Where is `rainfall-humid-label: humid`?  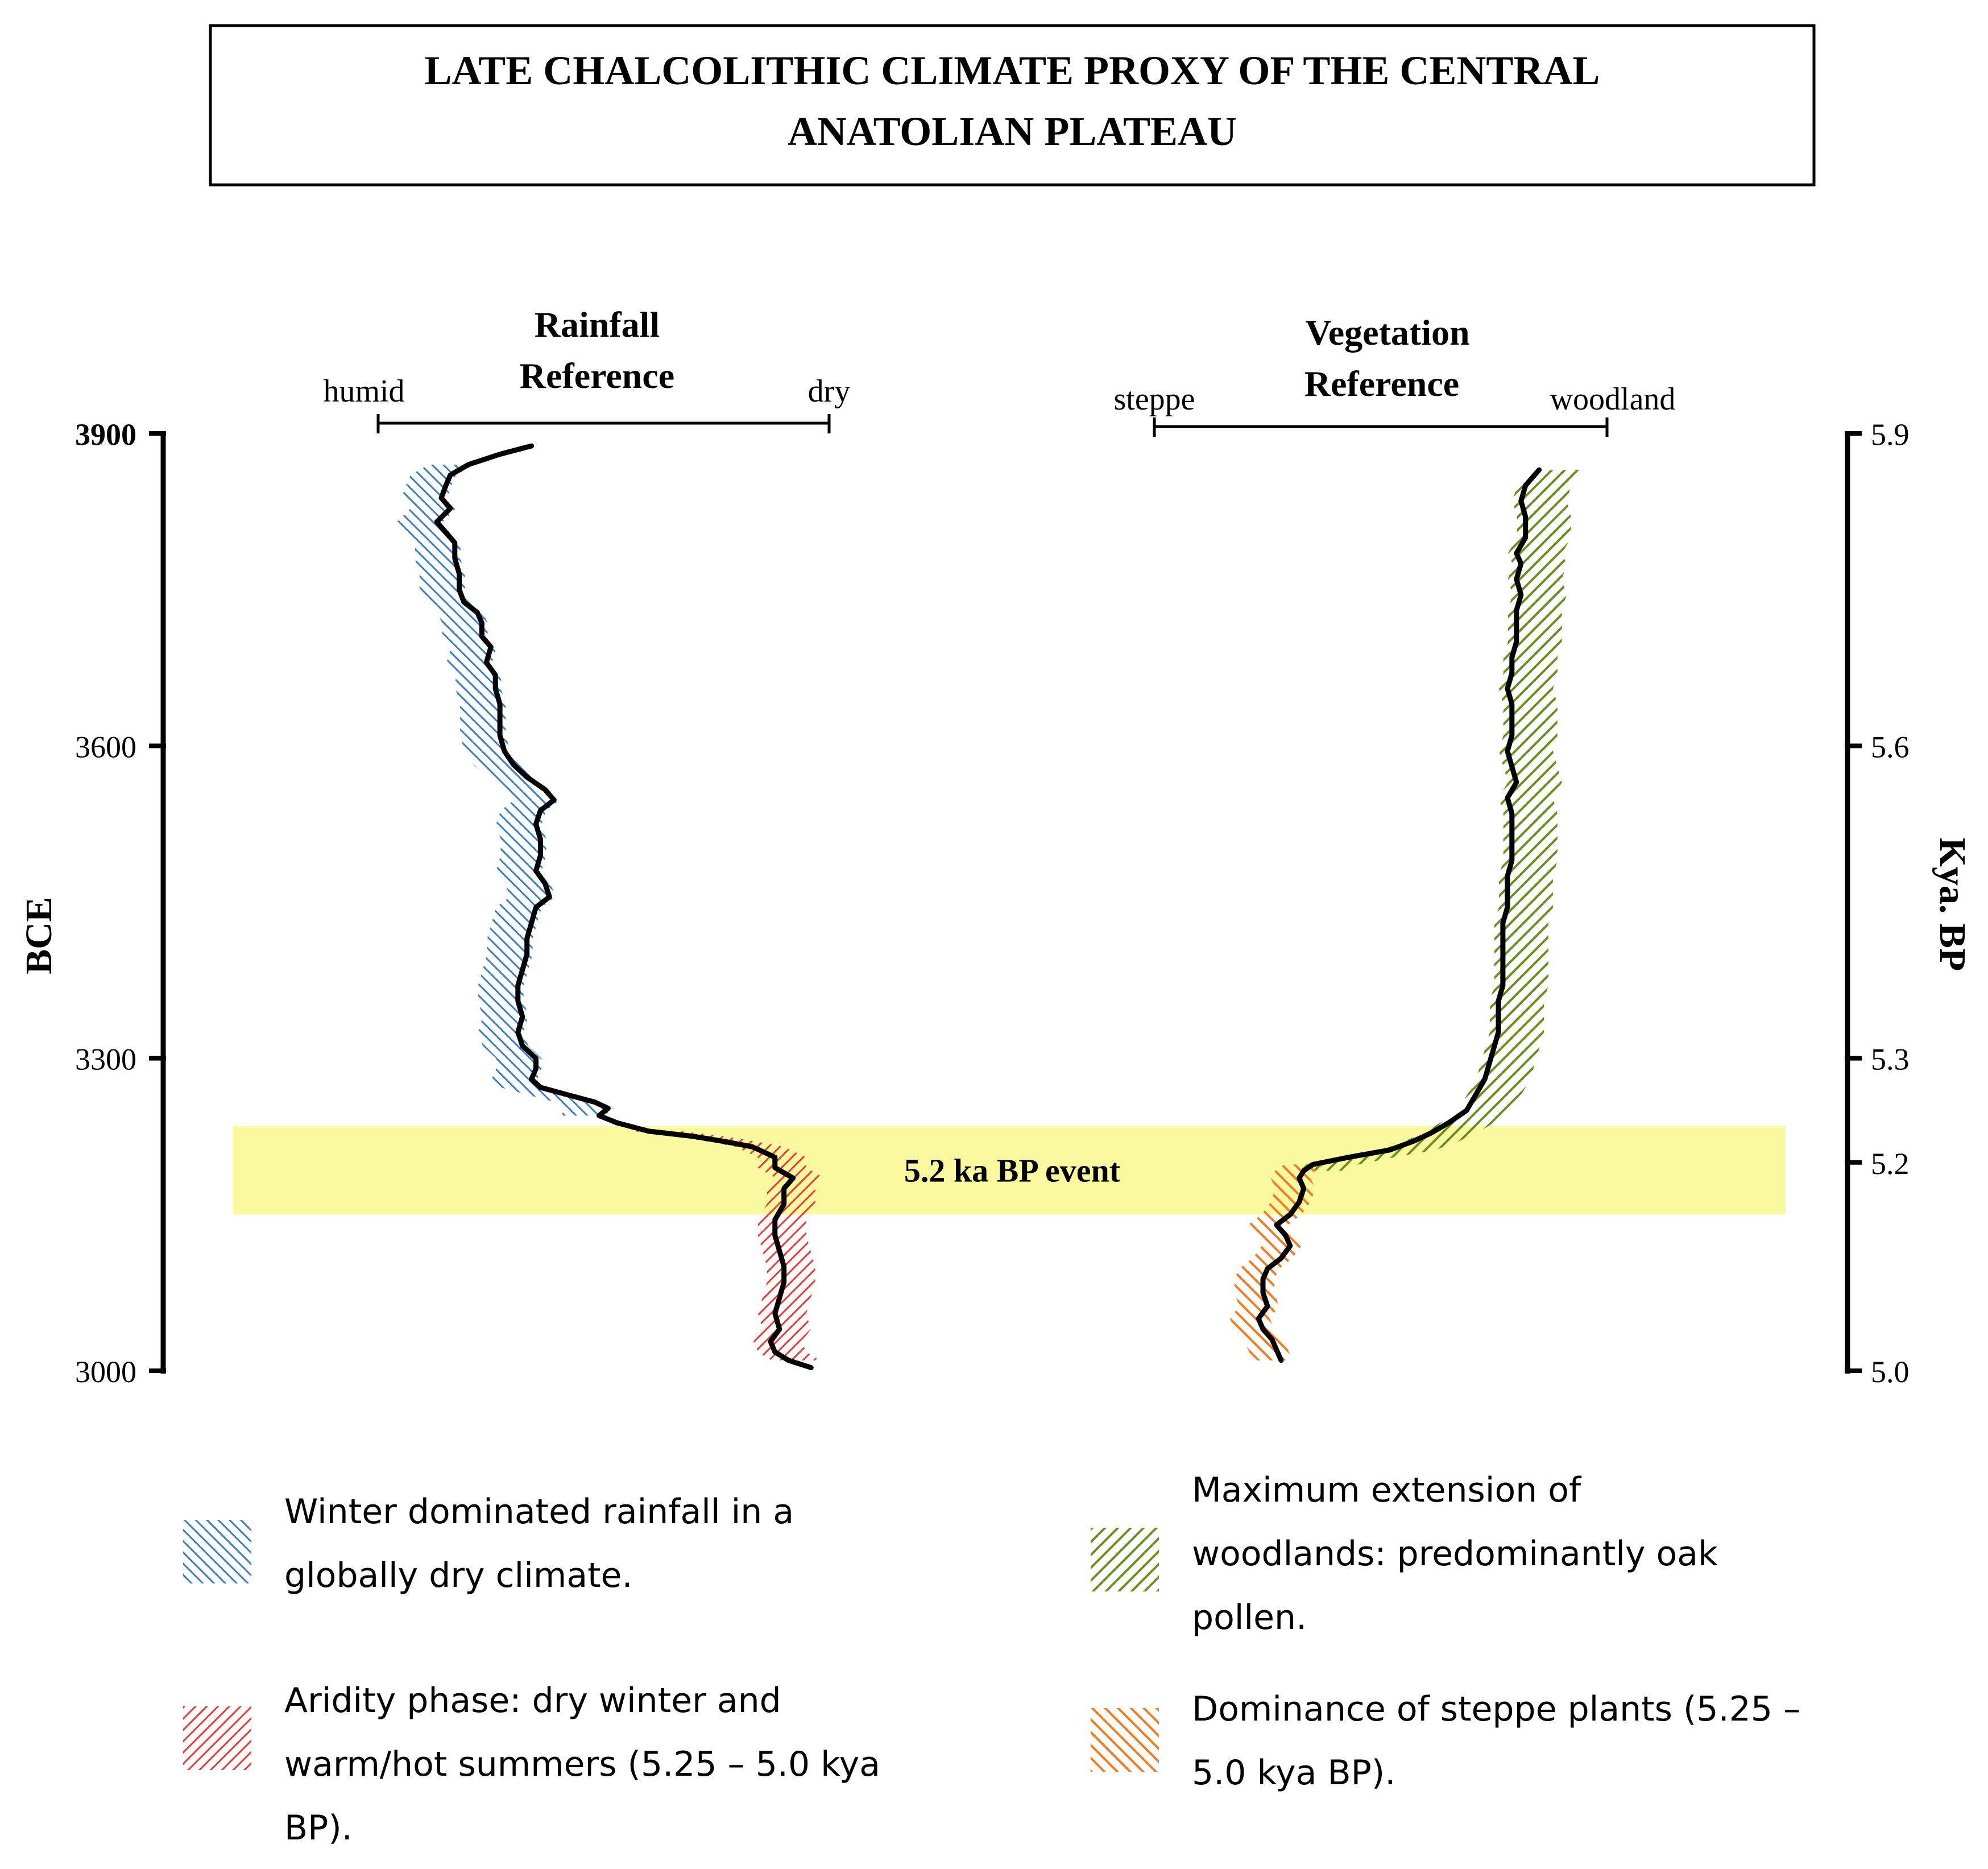 rainfall-humid-label: humid is located at coordinates (363, 391).